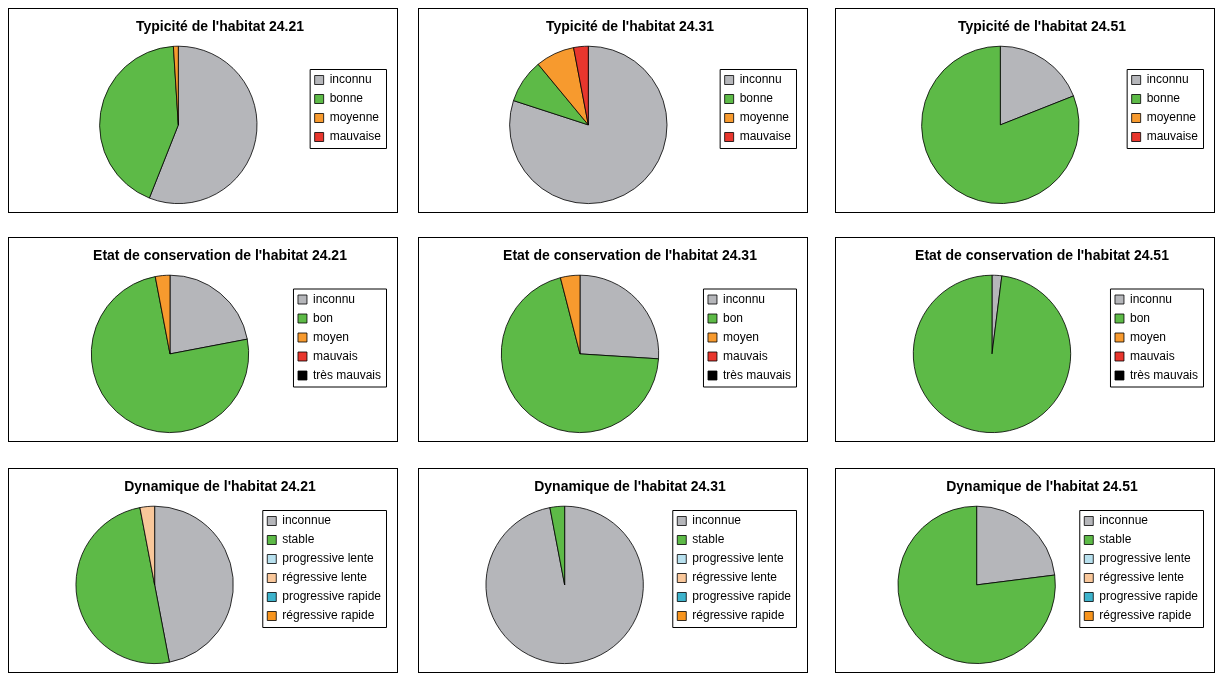  Describe the element at coordinates (1042, 255) in the screenshot. I see `chart-title: Etat de conservation de l'habitat 24.51` at that location.